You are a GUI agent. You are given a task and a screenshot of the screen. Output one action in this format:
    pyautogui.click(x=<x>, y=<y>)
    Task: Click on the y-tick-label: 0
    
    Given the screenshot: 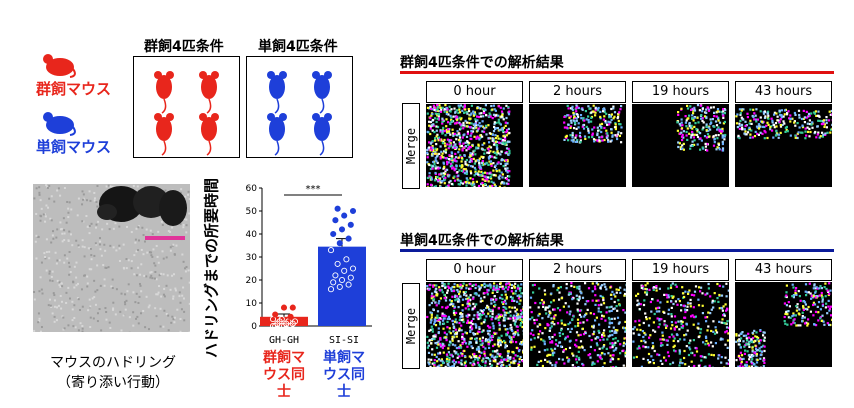 What is the action you would take?
    pyautogui.click(x=254, y=327)
    